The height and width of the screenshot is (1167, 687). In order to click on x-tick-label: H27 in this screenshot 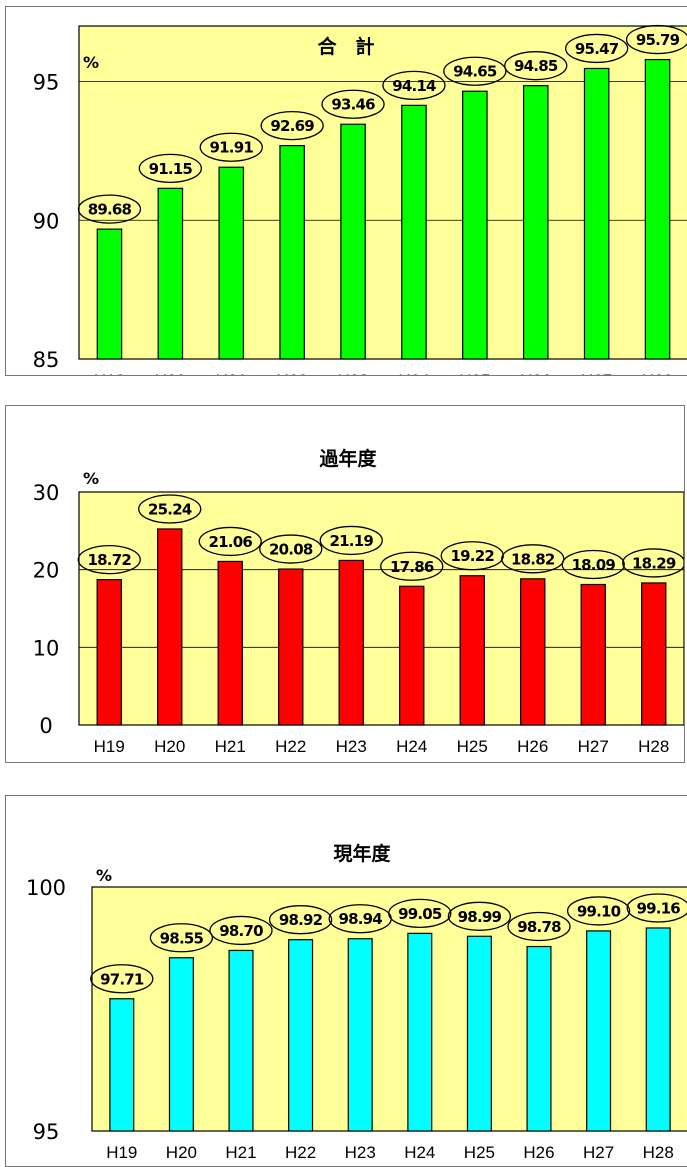, I will do `click(596, 373)`.